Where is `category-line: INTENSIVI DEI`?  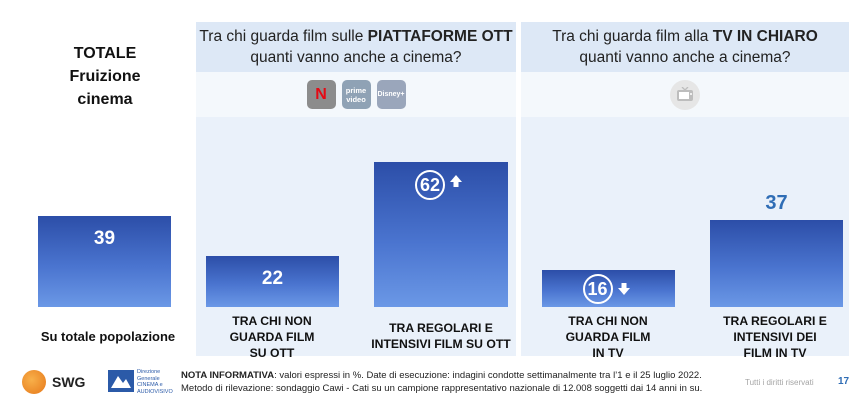
category-line: INTENSIVI DEI is located at coordinates (775, 337).